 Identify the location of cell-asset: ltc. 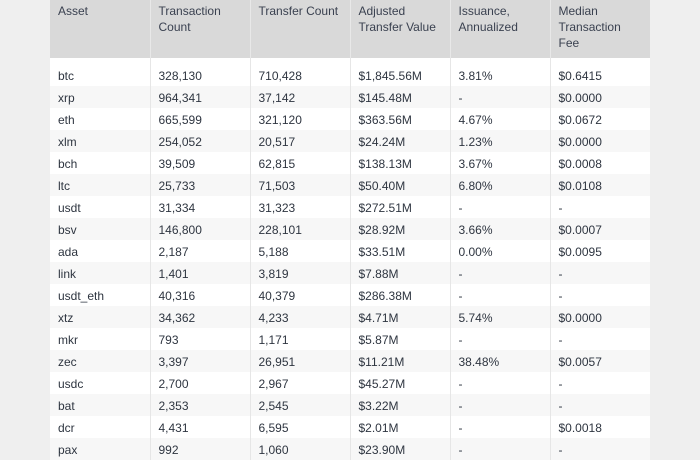
(100, 185).